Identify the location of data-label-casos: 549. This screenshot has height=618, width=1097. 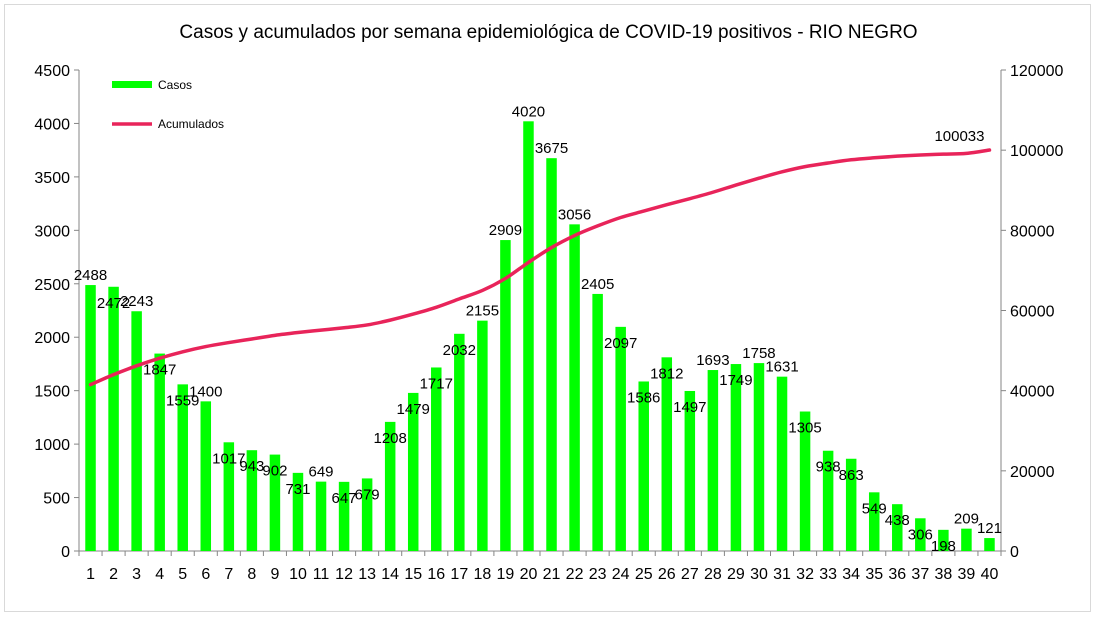
(874, 508).